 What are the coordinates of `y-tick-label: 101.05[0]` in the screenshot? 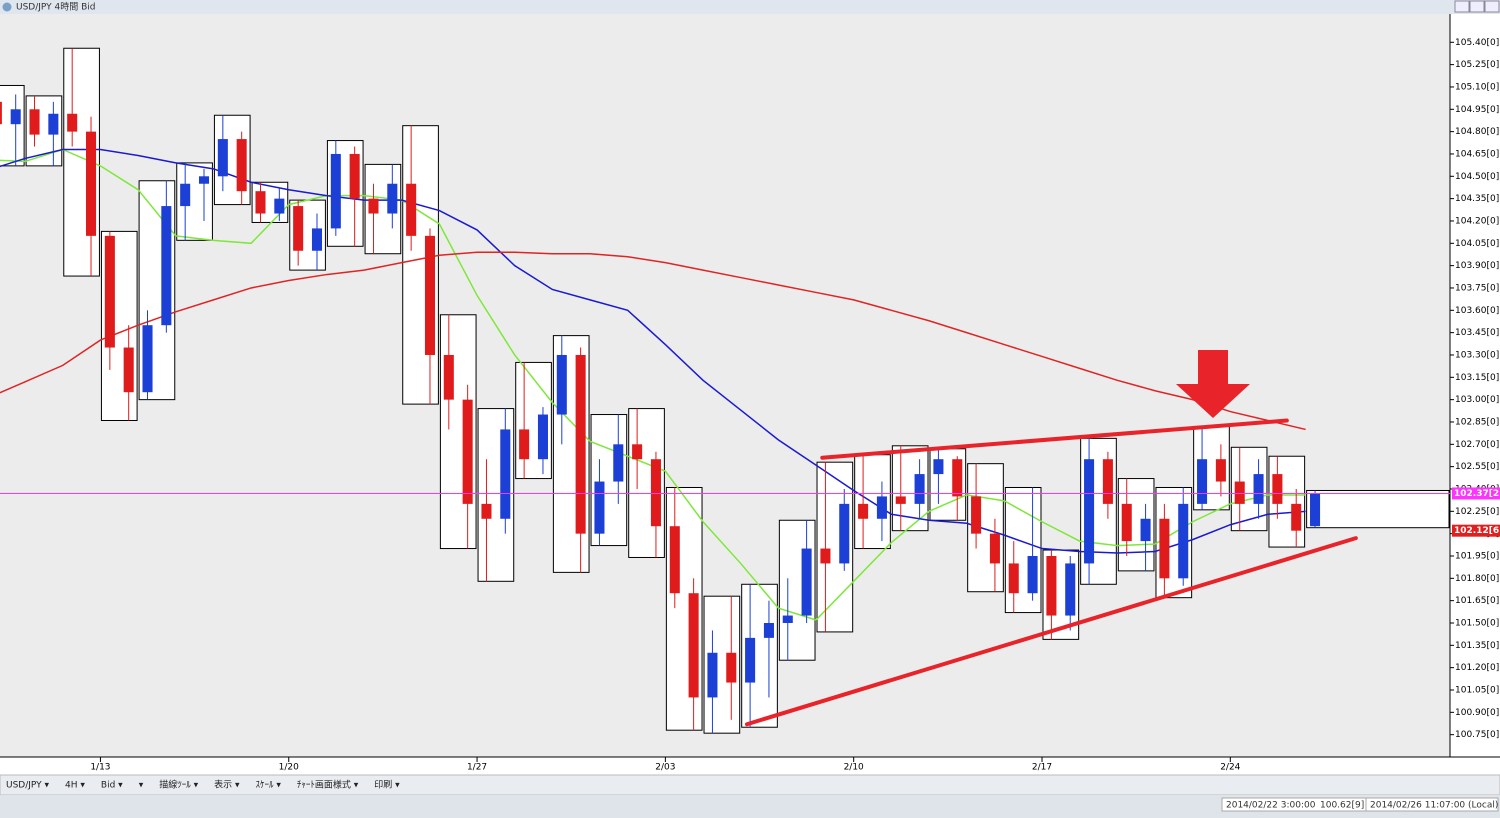 It's located at (1477, 690).